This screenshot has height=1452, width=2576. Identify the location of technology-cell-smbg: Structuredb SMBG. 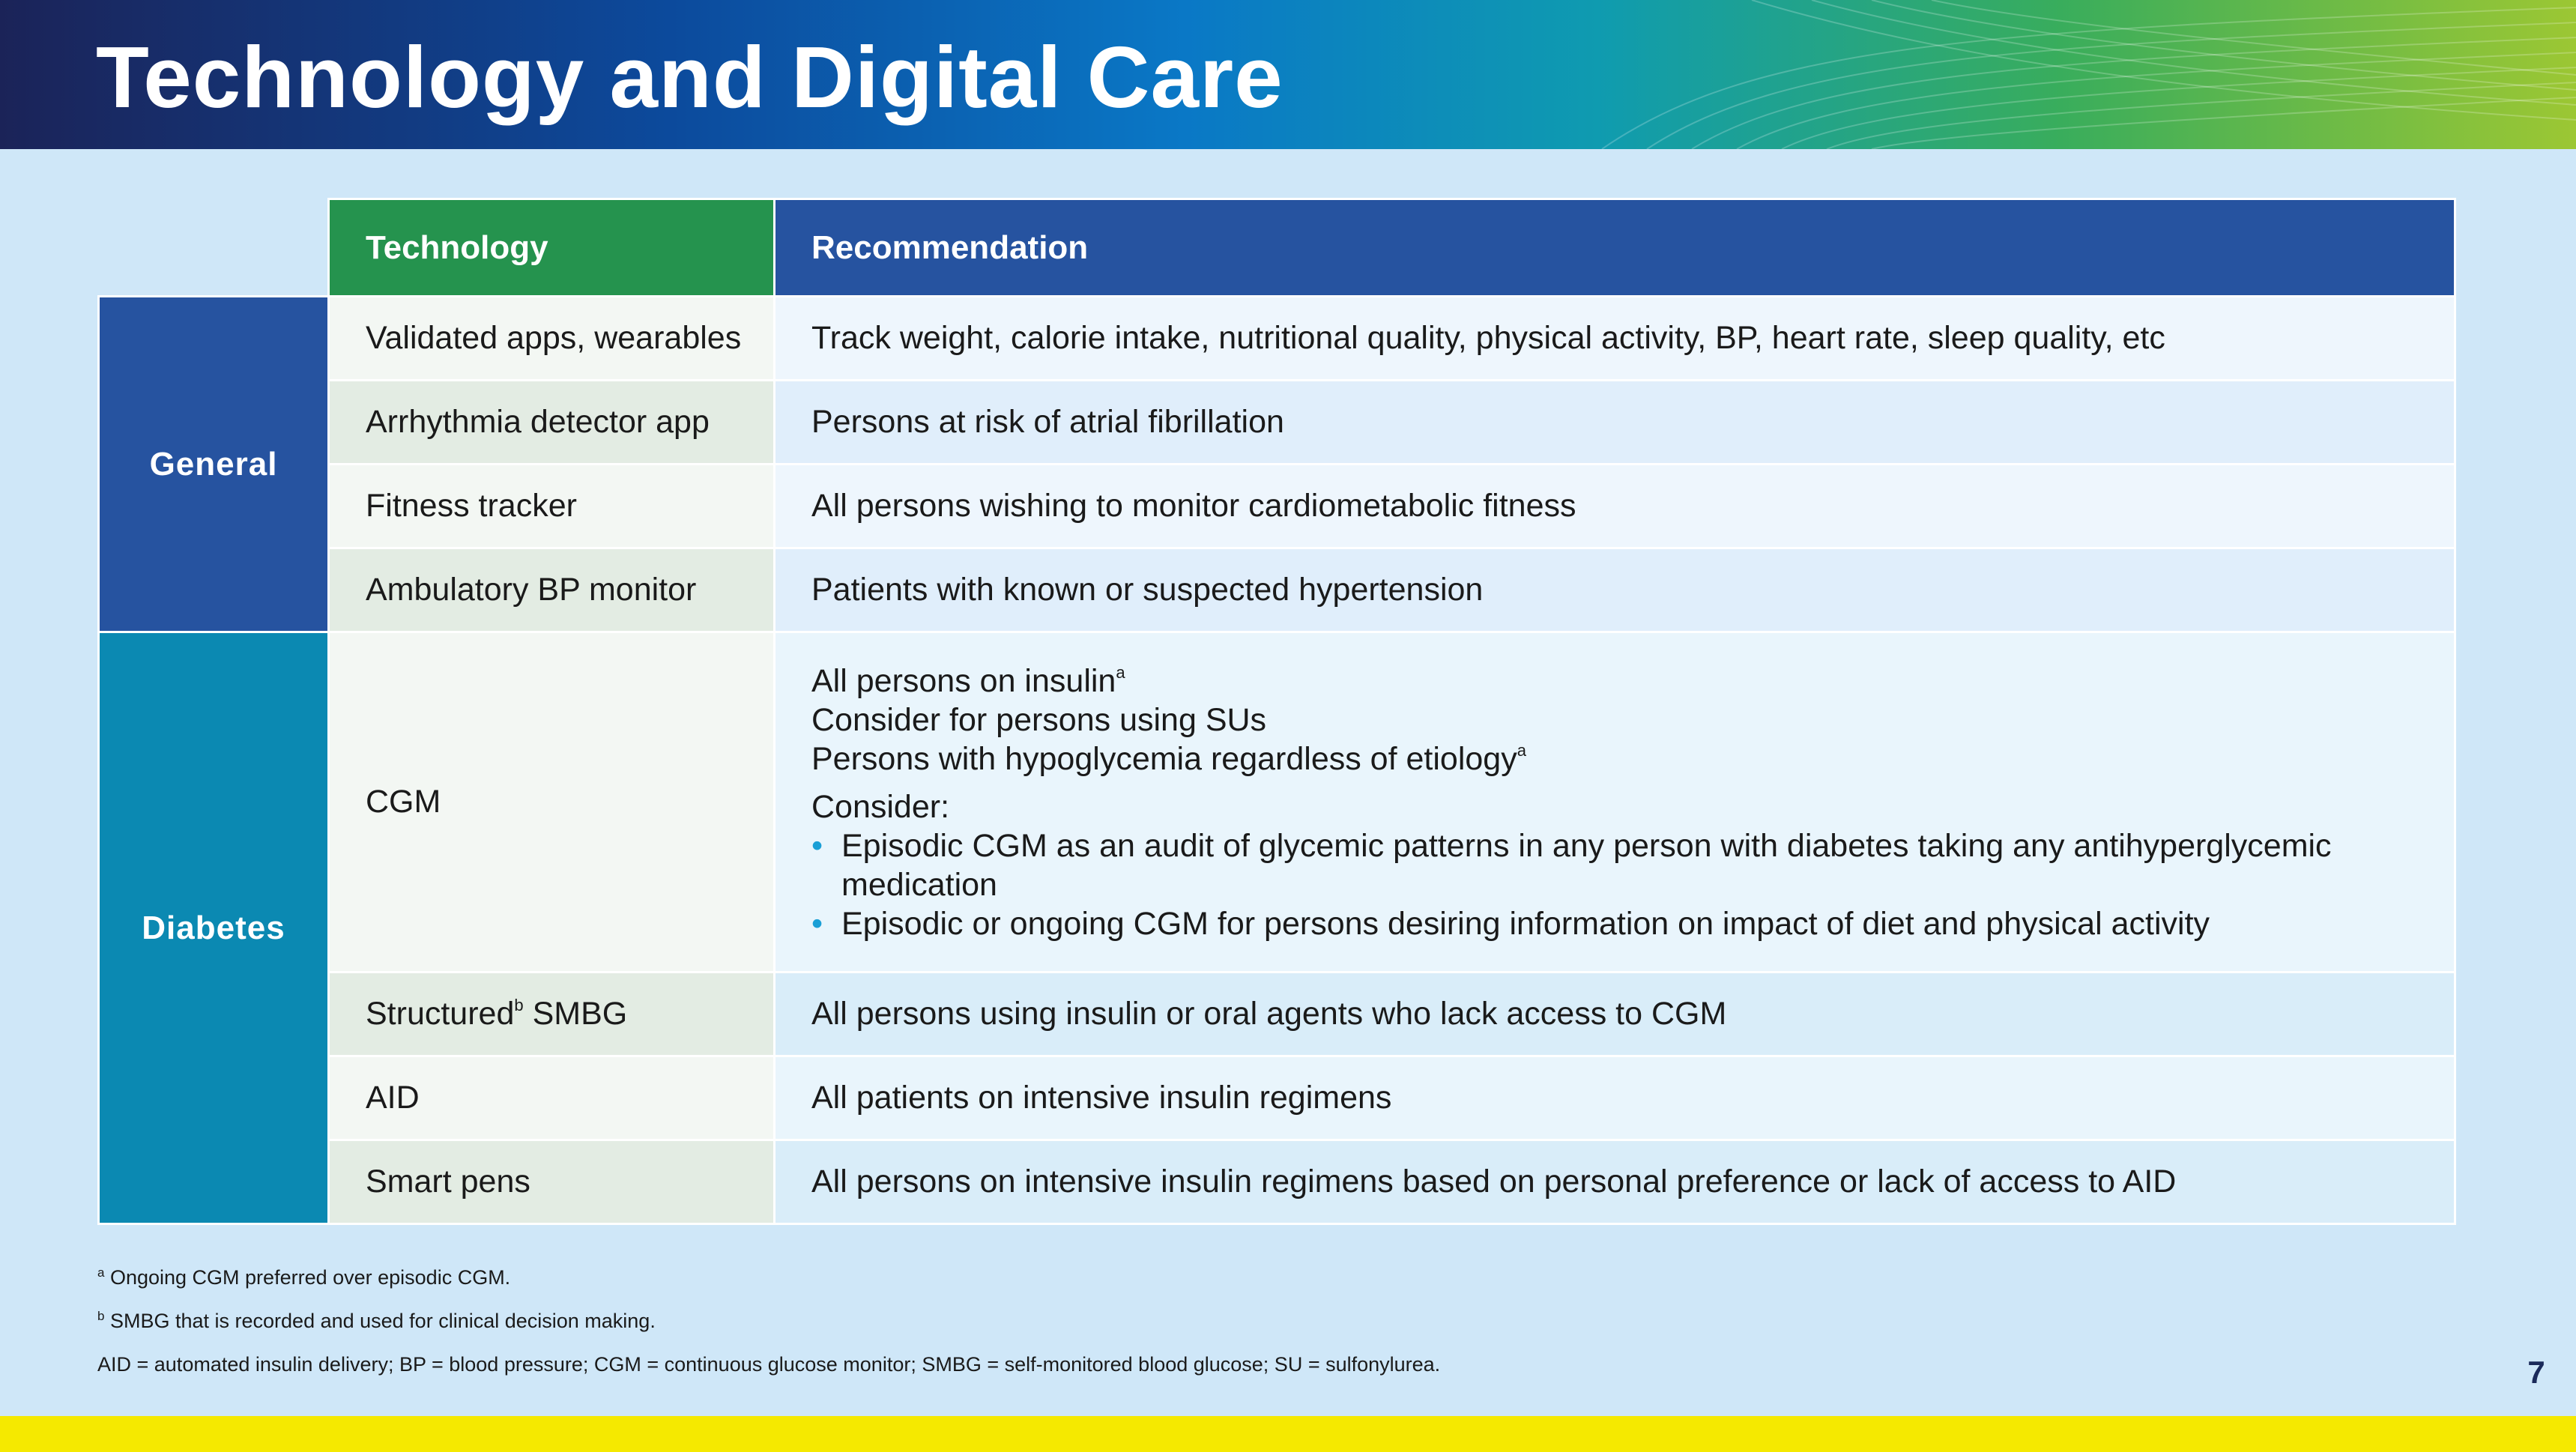
(551, 1014).